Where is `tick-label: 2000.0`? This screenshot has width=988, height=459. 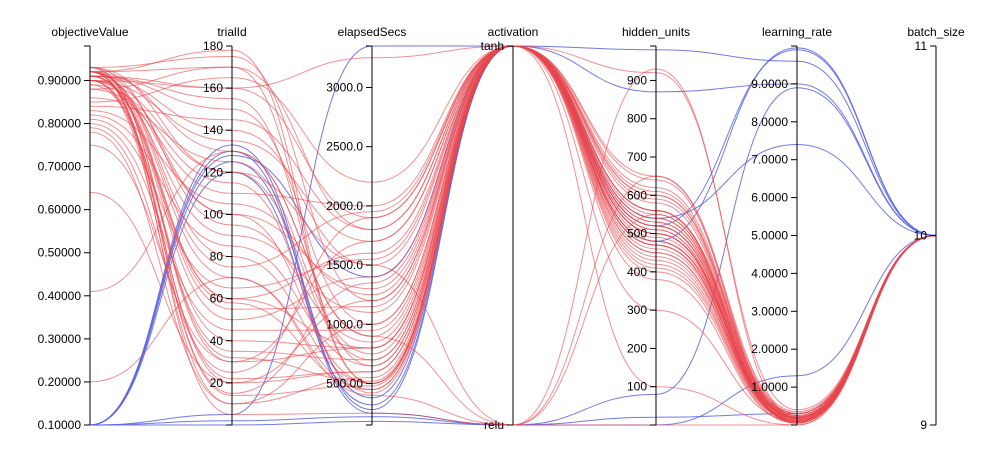 tick-label: 2000.0 is located at coordinates (344, 206).